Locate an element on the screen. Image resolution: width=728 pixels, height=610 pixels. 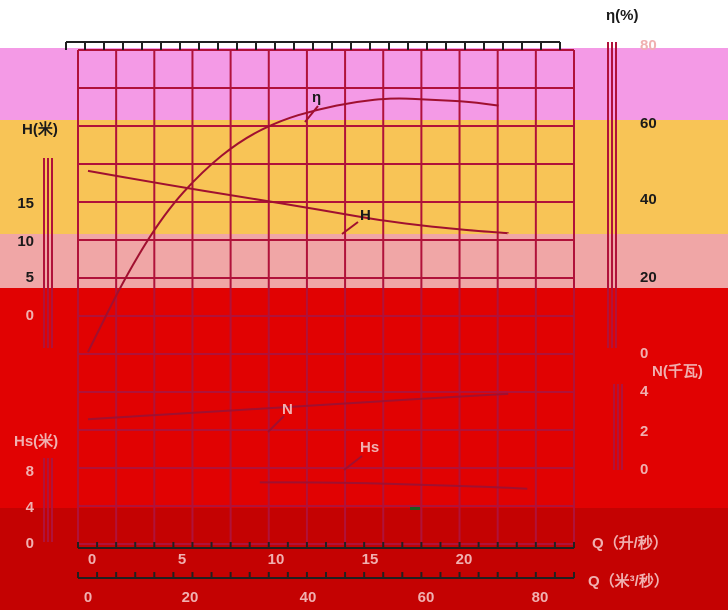
x-bottom-2-tick: 40 is located at coordinates (308, 597).